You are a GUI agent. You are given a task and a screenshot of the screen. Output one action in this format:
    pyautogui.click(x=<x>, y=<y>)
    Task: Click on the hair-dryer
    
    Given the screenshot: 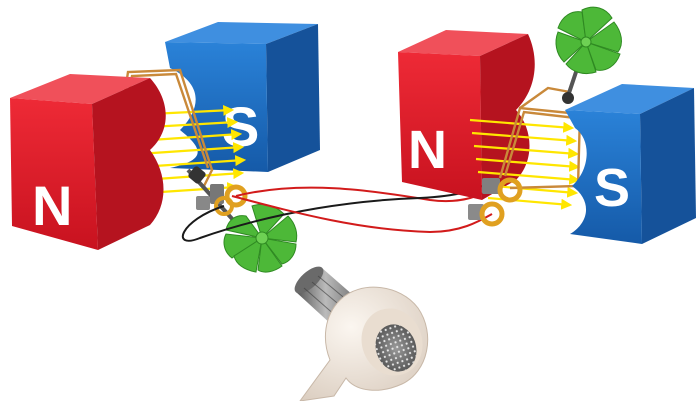 What is the action you would take?
    pyautogui.click(x=361, y=333)
    